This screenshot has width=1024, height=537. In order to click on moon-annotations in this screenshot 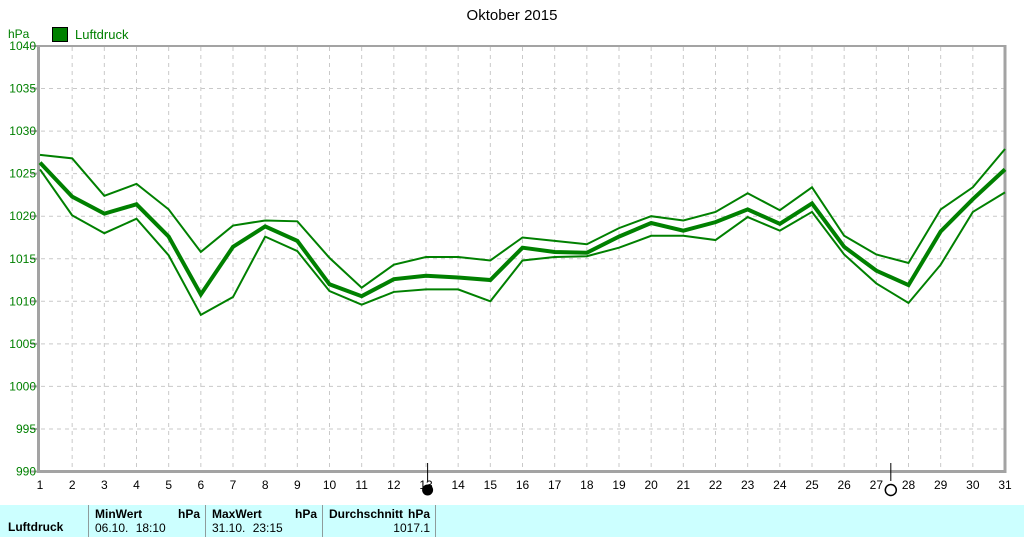, I will do `click(660, 480)`.